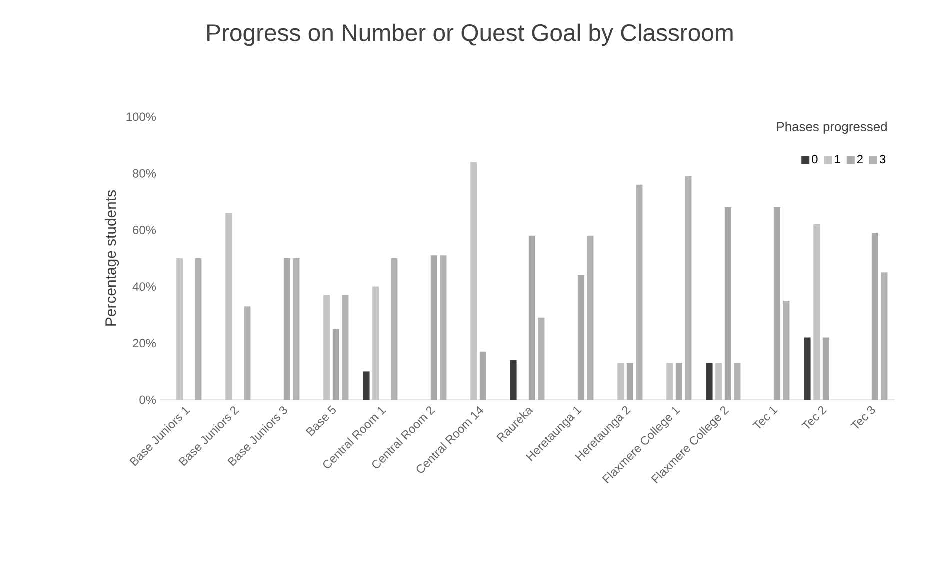 Image resolution: width=926 pixels, height=569 pixels. I want to click on legend-title: Phases progressed, so click(832, 128).